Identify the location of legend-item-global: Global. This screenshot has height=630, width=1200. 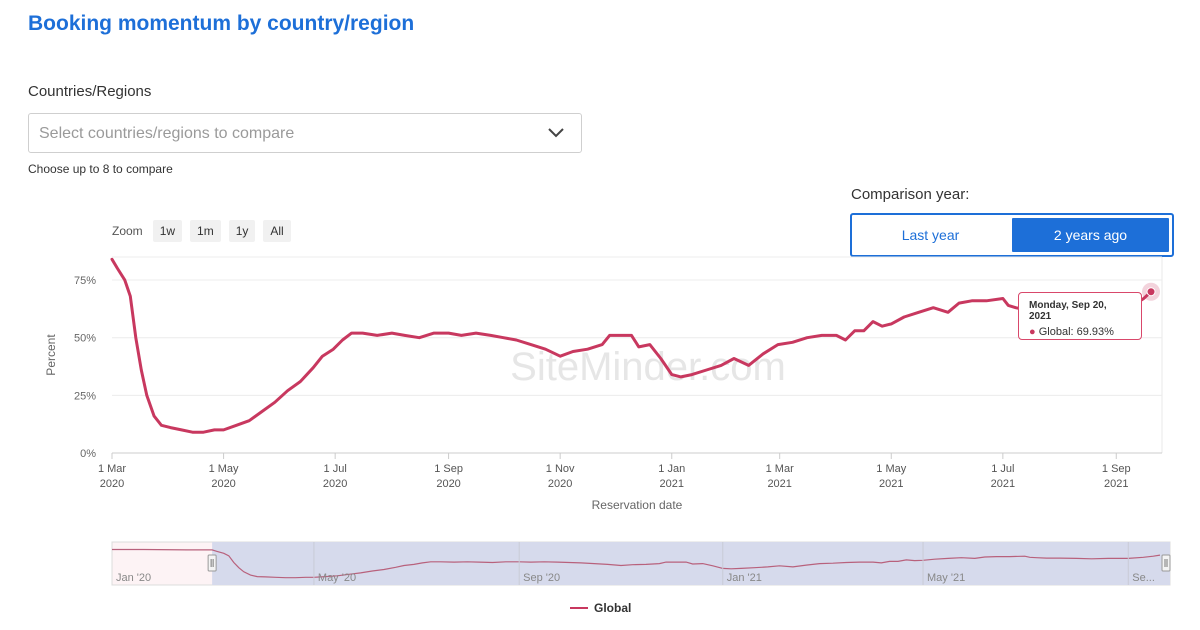
(613, 608).